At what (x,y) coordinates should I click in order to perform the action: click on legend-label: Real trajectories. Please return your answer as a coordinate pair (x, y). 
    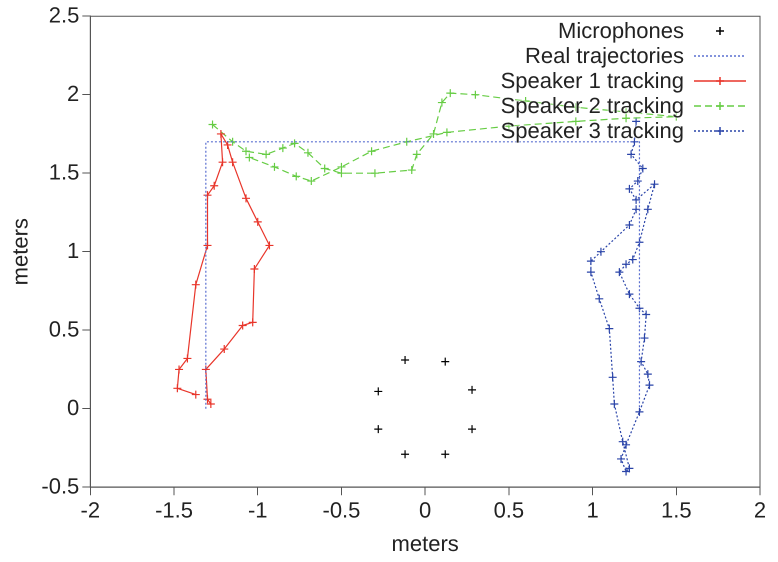
    Looking at the image, I should click on (604, 55).